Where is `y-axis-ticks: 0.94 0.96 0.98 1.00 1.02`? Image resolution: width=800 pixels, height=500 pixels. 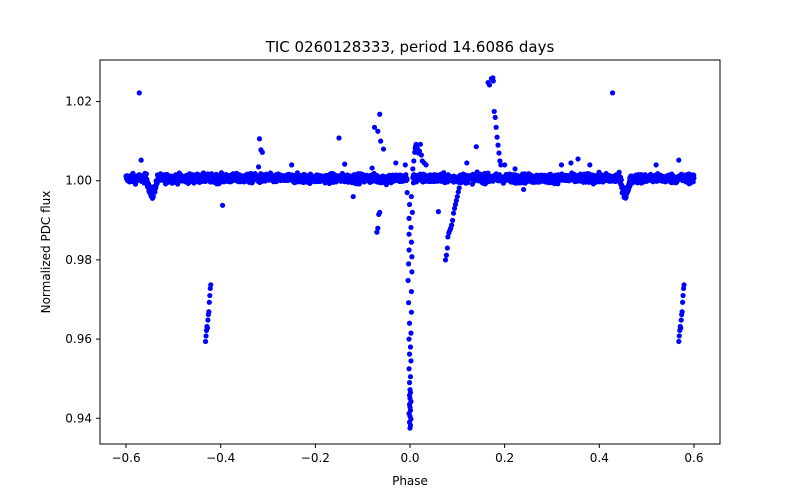
y-axis-ticks: 0.94 0.96 0.98 1.00 1.02 is located at coordinates (82, 260).